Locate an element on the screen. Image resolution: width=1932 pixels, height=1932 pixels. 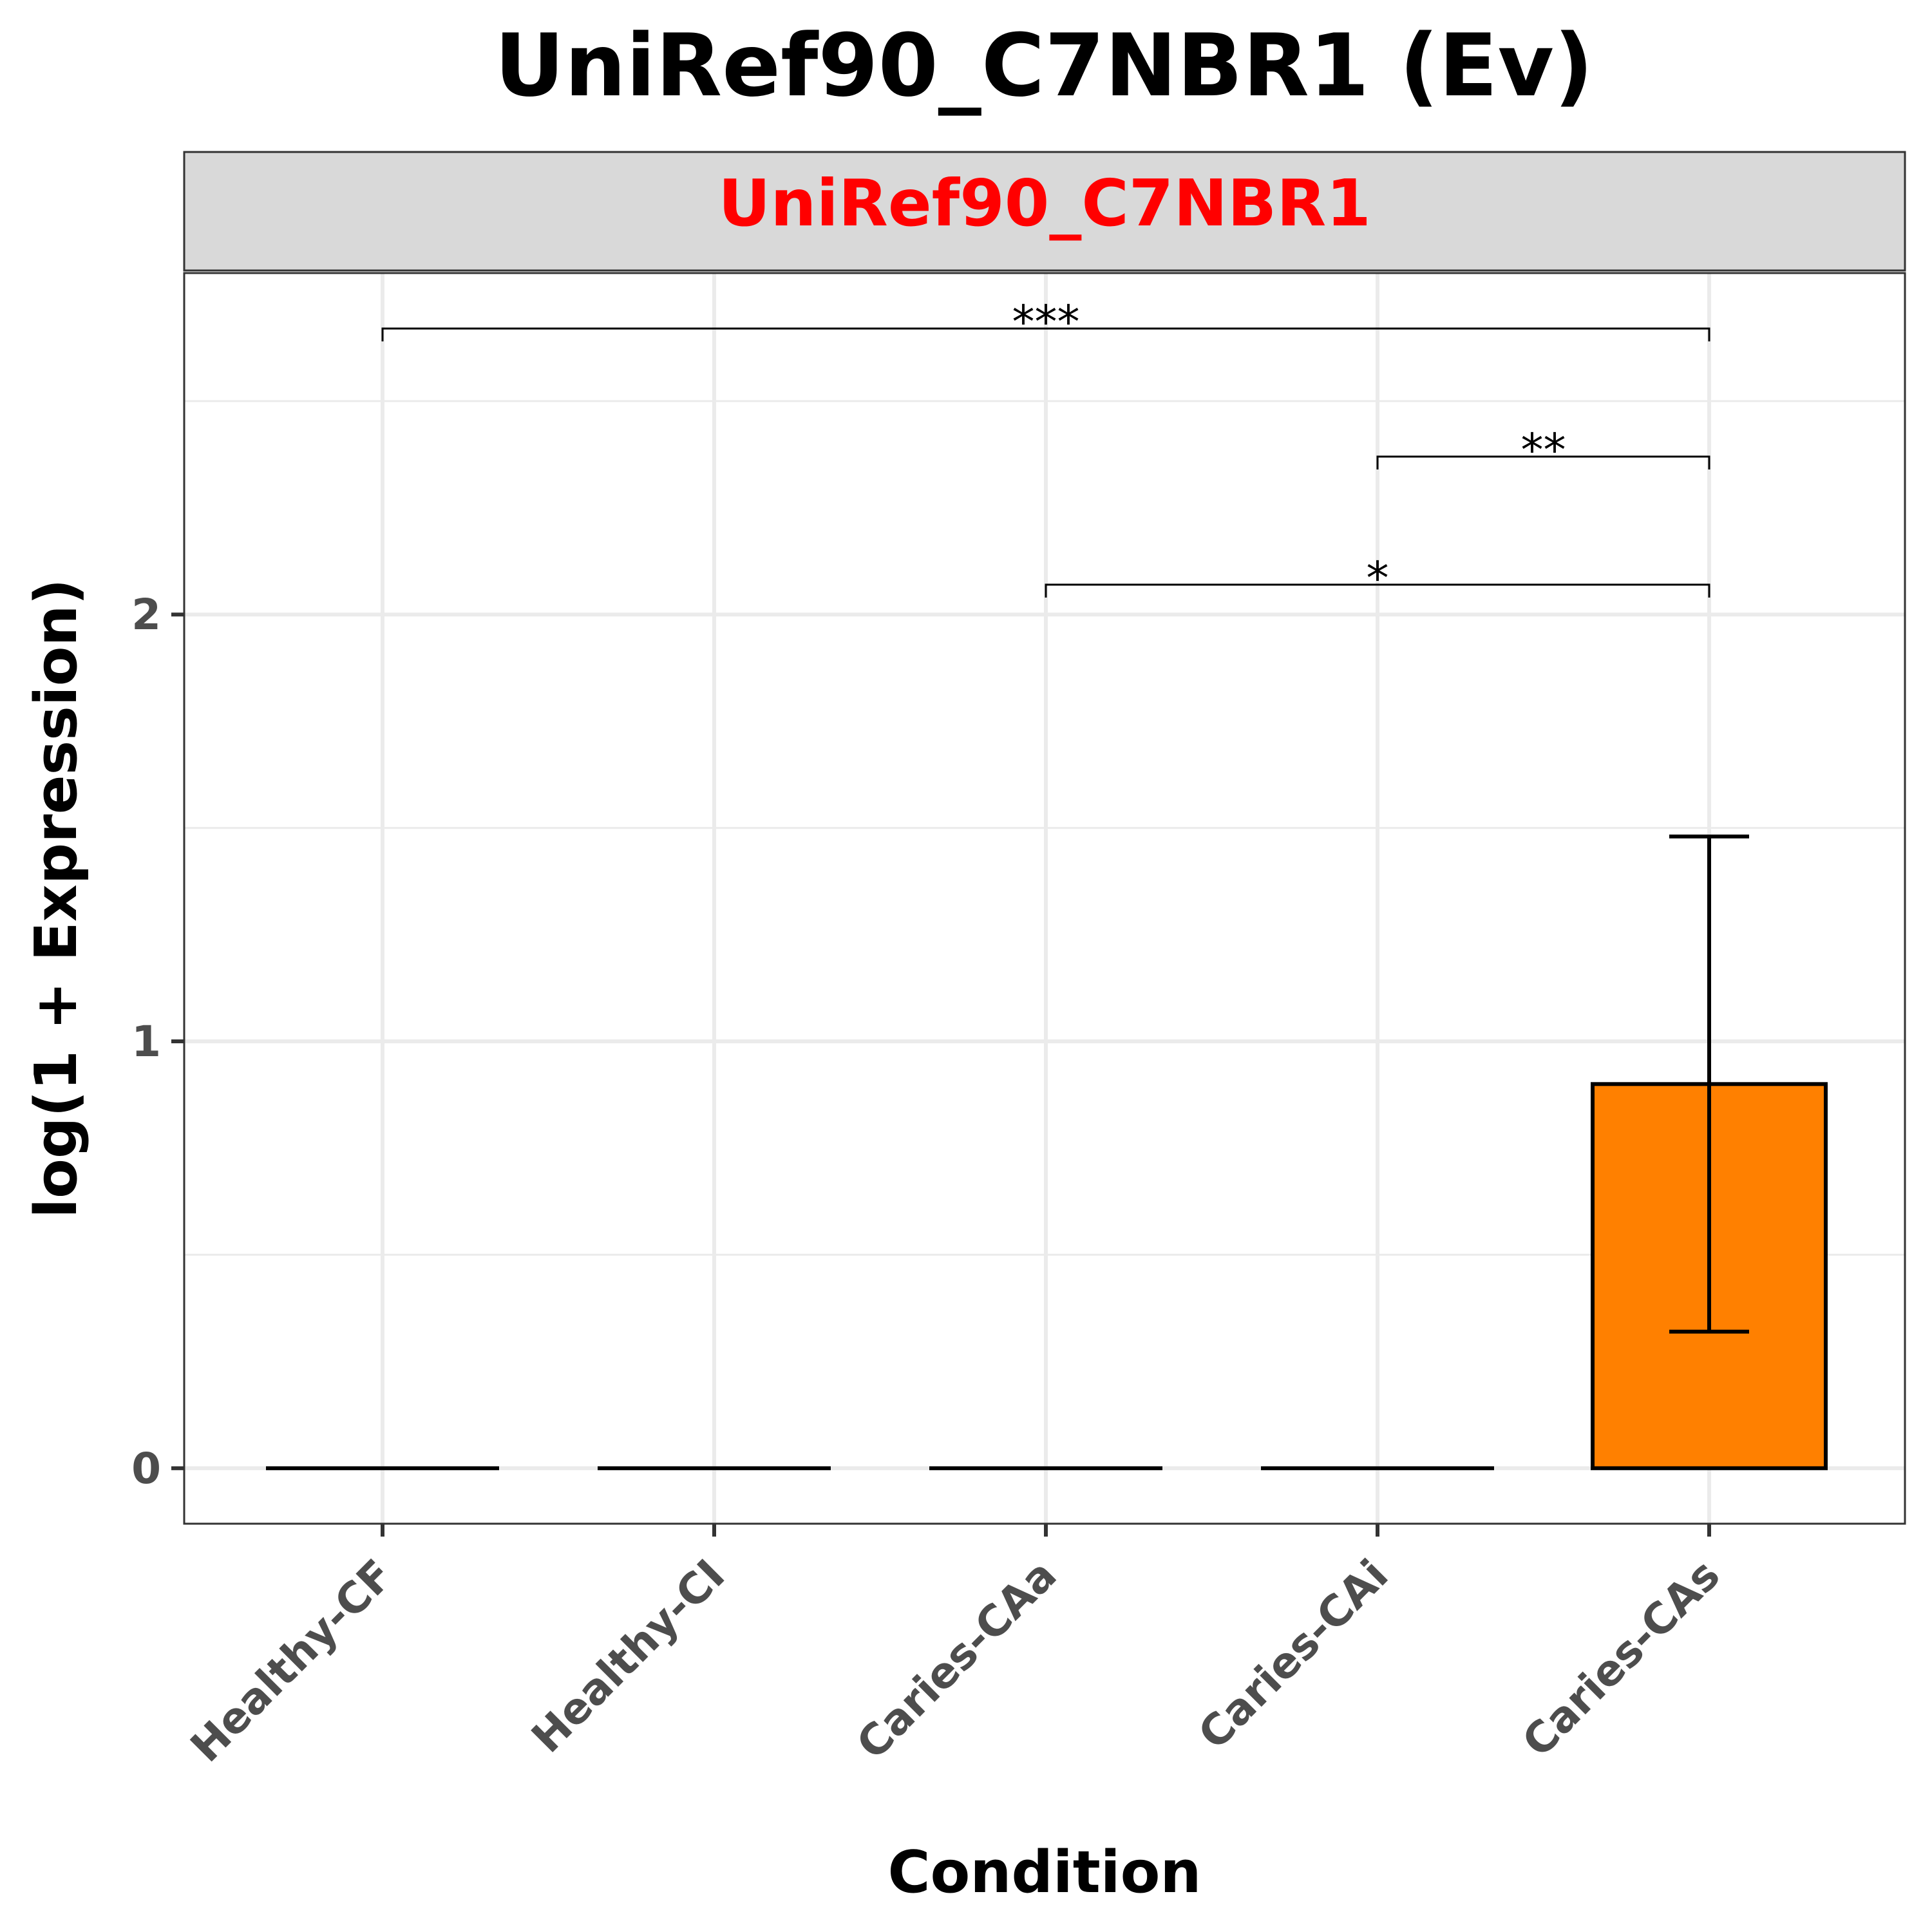
error-bars is located at coordinates (1709, 1084).